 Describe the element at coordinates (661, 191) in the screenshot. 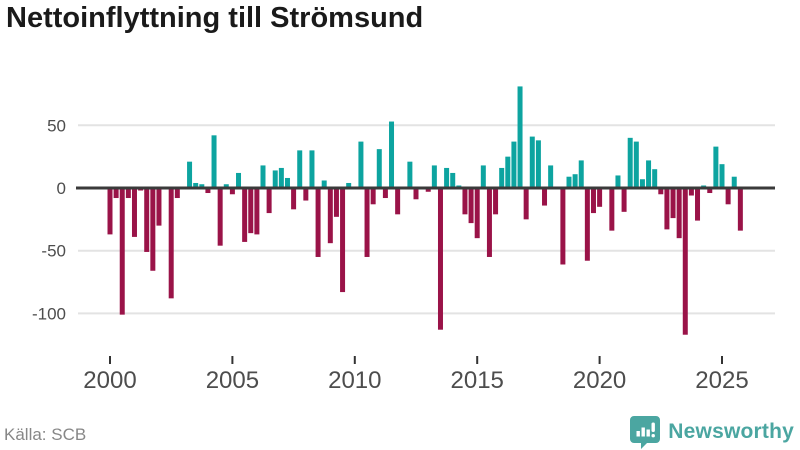

I see `bar-2022-q3` at that location.